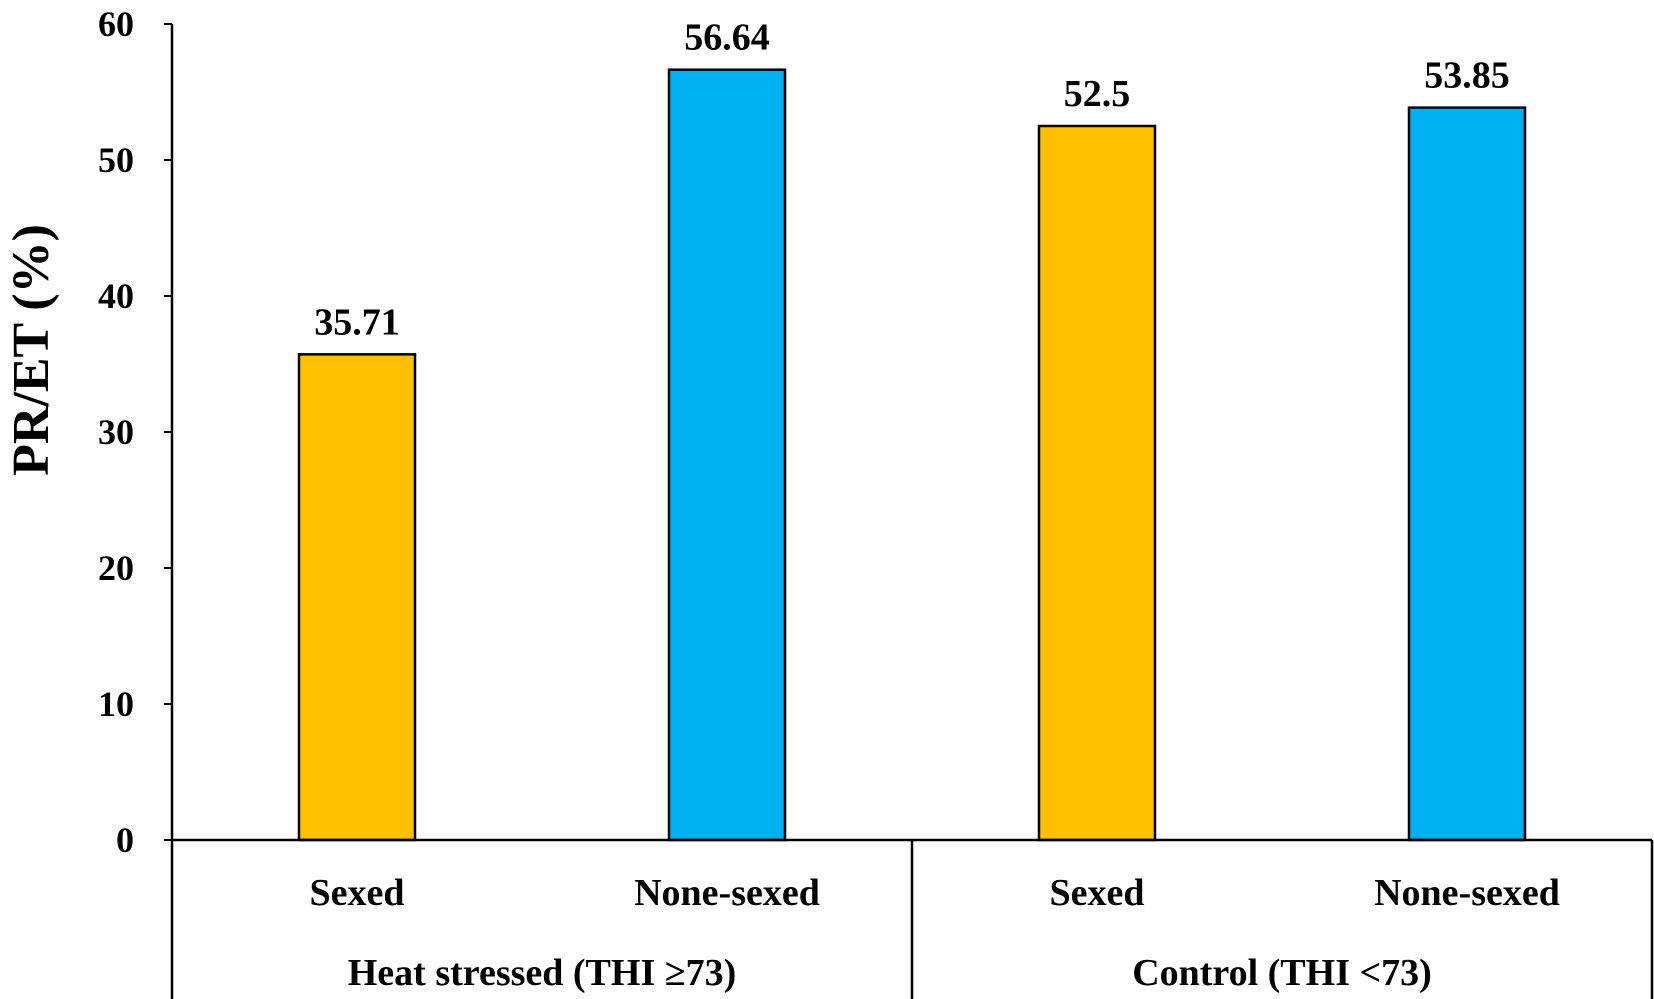  I want to click on group-label: Control (THI <73), so click(1282, 973).